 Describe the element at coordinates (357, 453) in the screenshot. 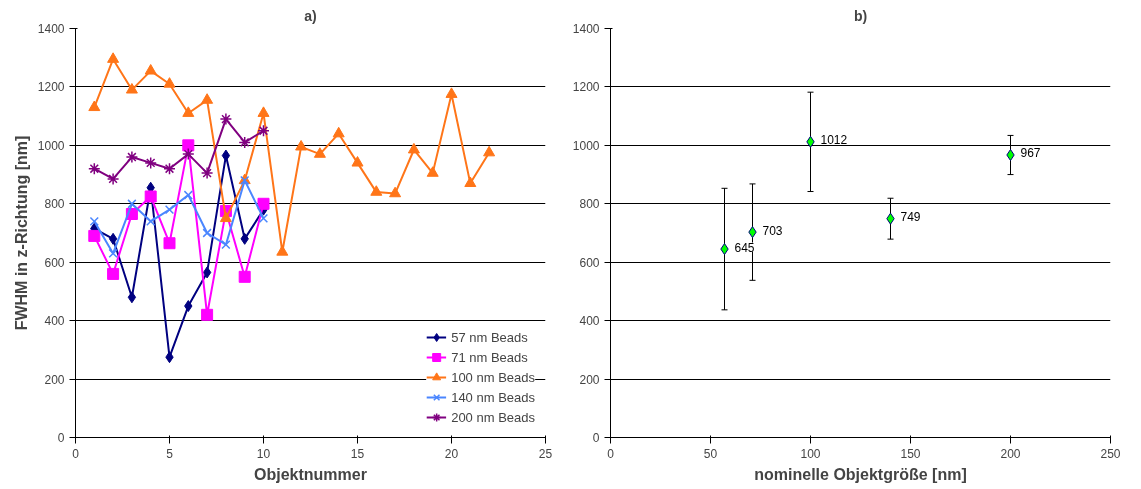

I see `x-tick-label: 15` at that location.